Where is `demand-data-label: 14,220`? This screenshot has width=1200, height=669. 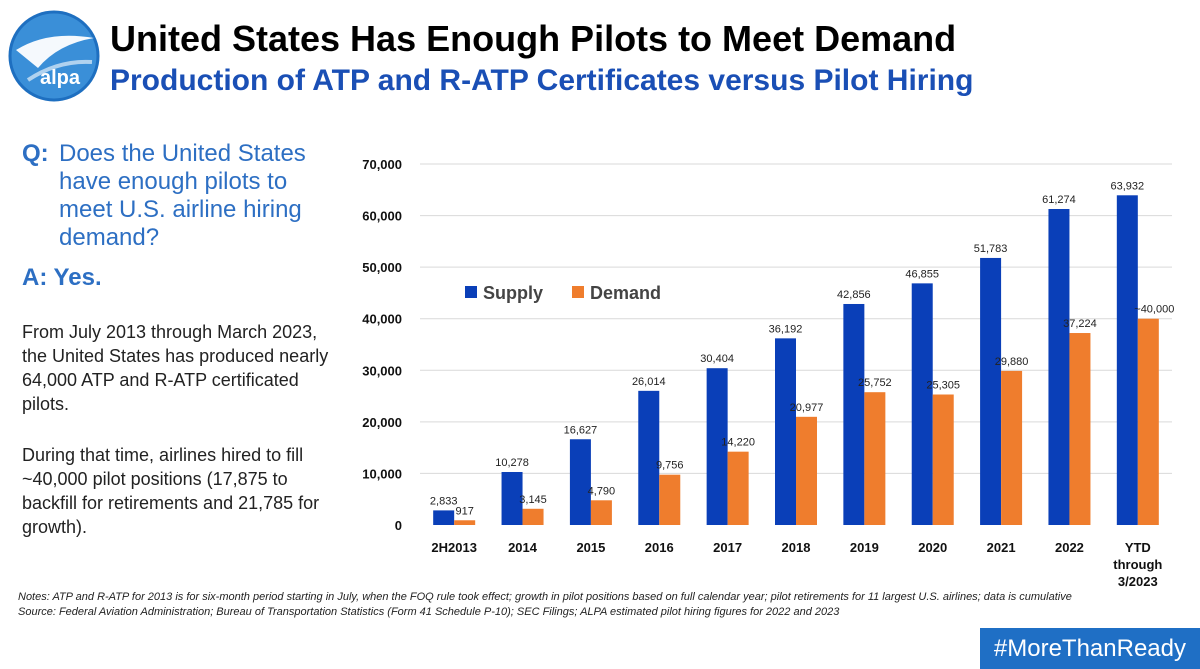
demand-data-label: 14,220 is located at coordinates (738, 443).